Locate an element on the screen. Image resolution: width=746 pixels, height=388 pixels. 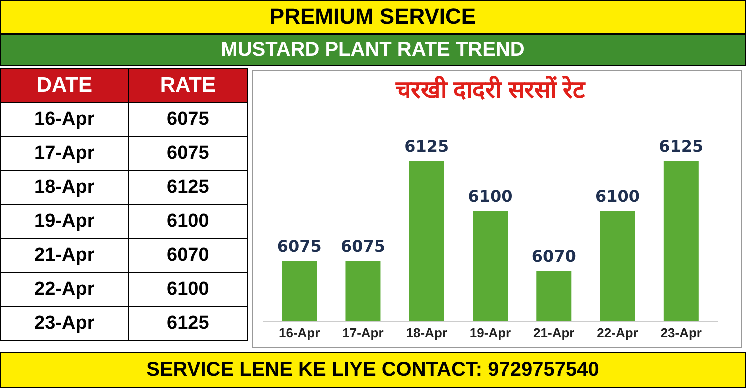
category-label: 19-Apr is located at coordinates (64, 221).